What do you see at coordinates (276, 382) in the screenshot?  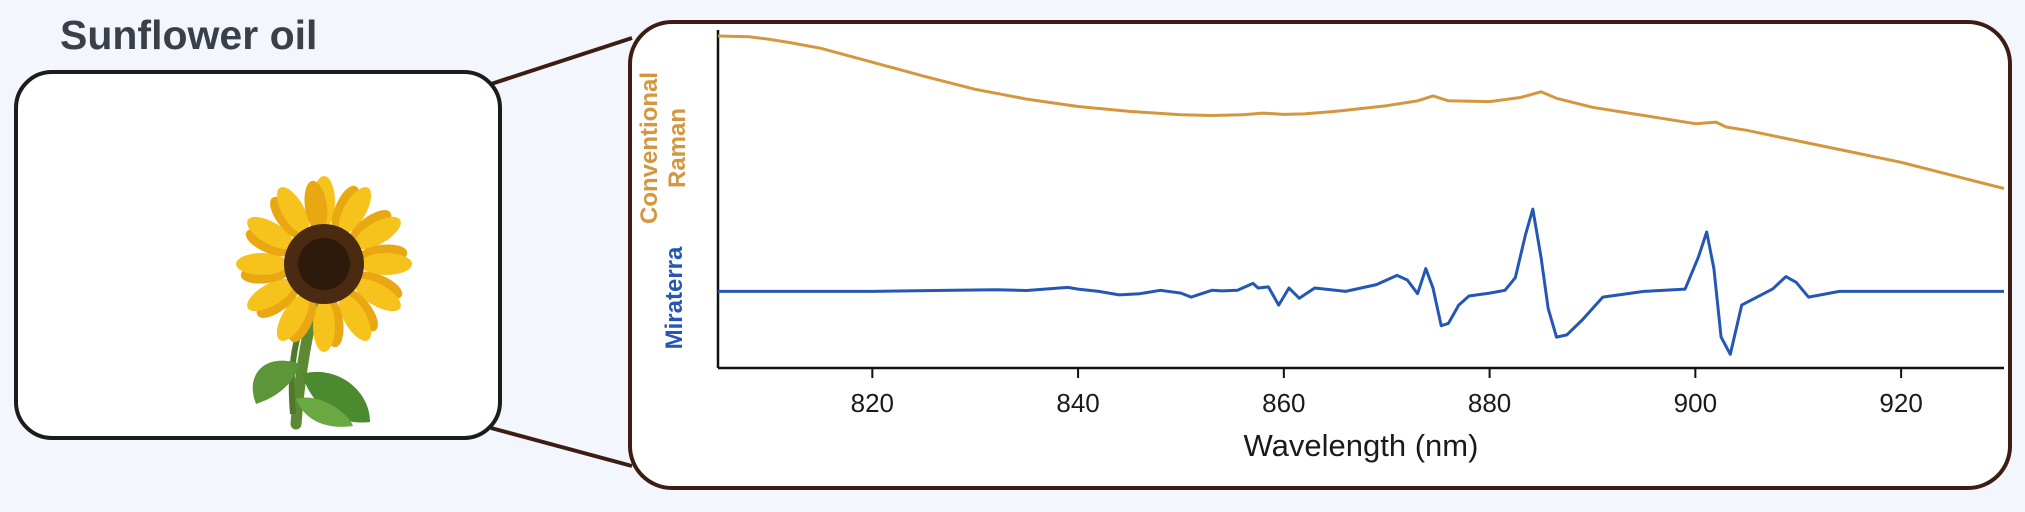 I see `leaf-left` at bounding box center [276, 382].